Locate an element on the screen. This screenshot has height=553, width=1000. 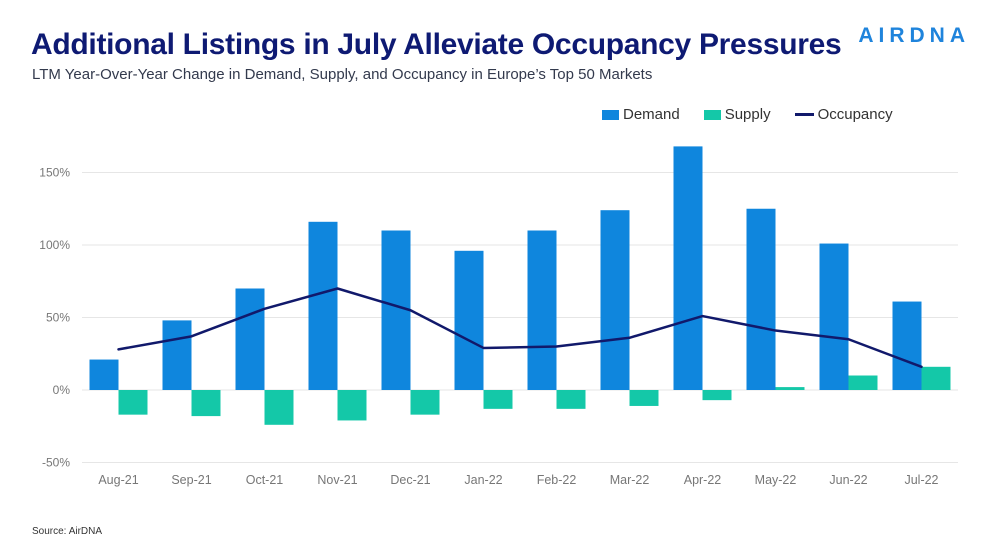
chart-legend: Demand Supply Occupancy is located at coordinates (747, 114).